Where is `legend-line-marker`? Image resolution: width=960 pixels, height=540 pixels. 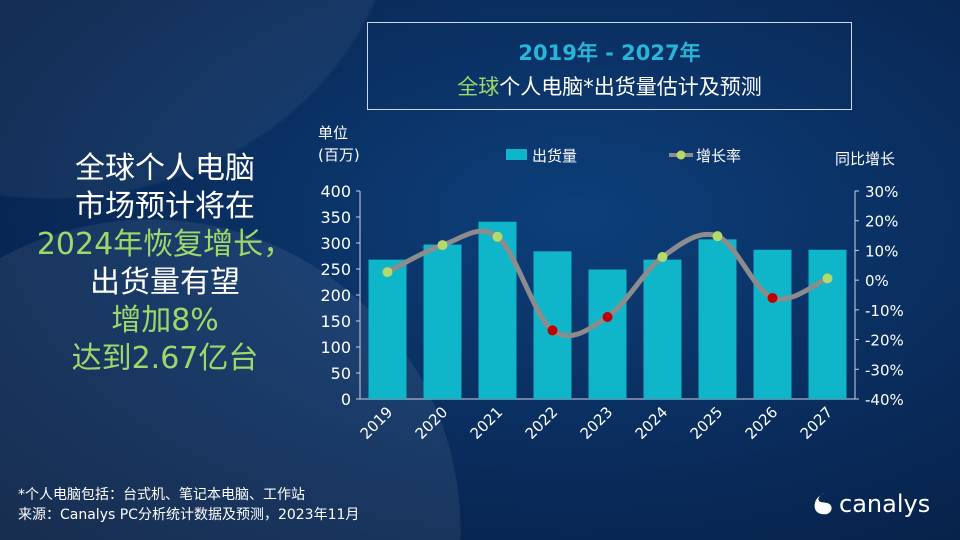
legend-line-marker is located at coordinates (681, 155).